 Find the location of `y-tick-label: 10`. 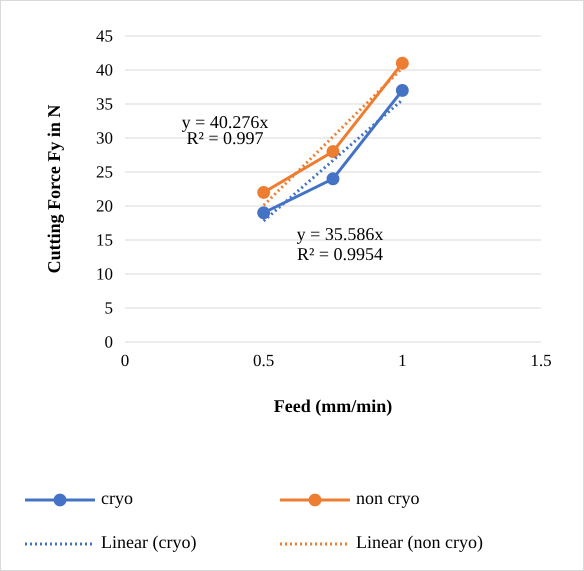

y-tick-label: 10 is located at coordinates (104, 274).